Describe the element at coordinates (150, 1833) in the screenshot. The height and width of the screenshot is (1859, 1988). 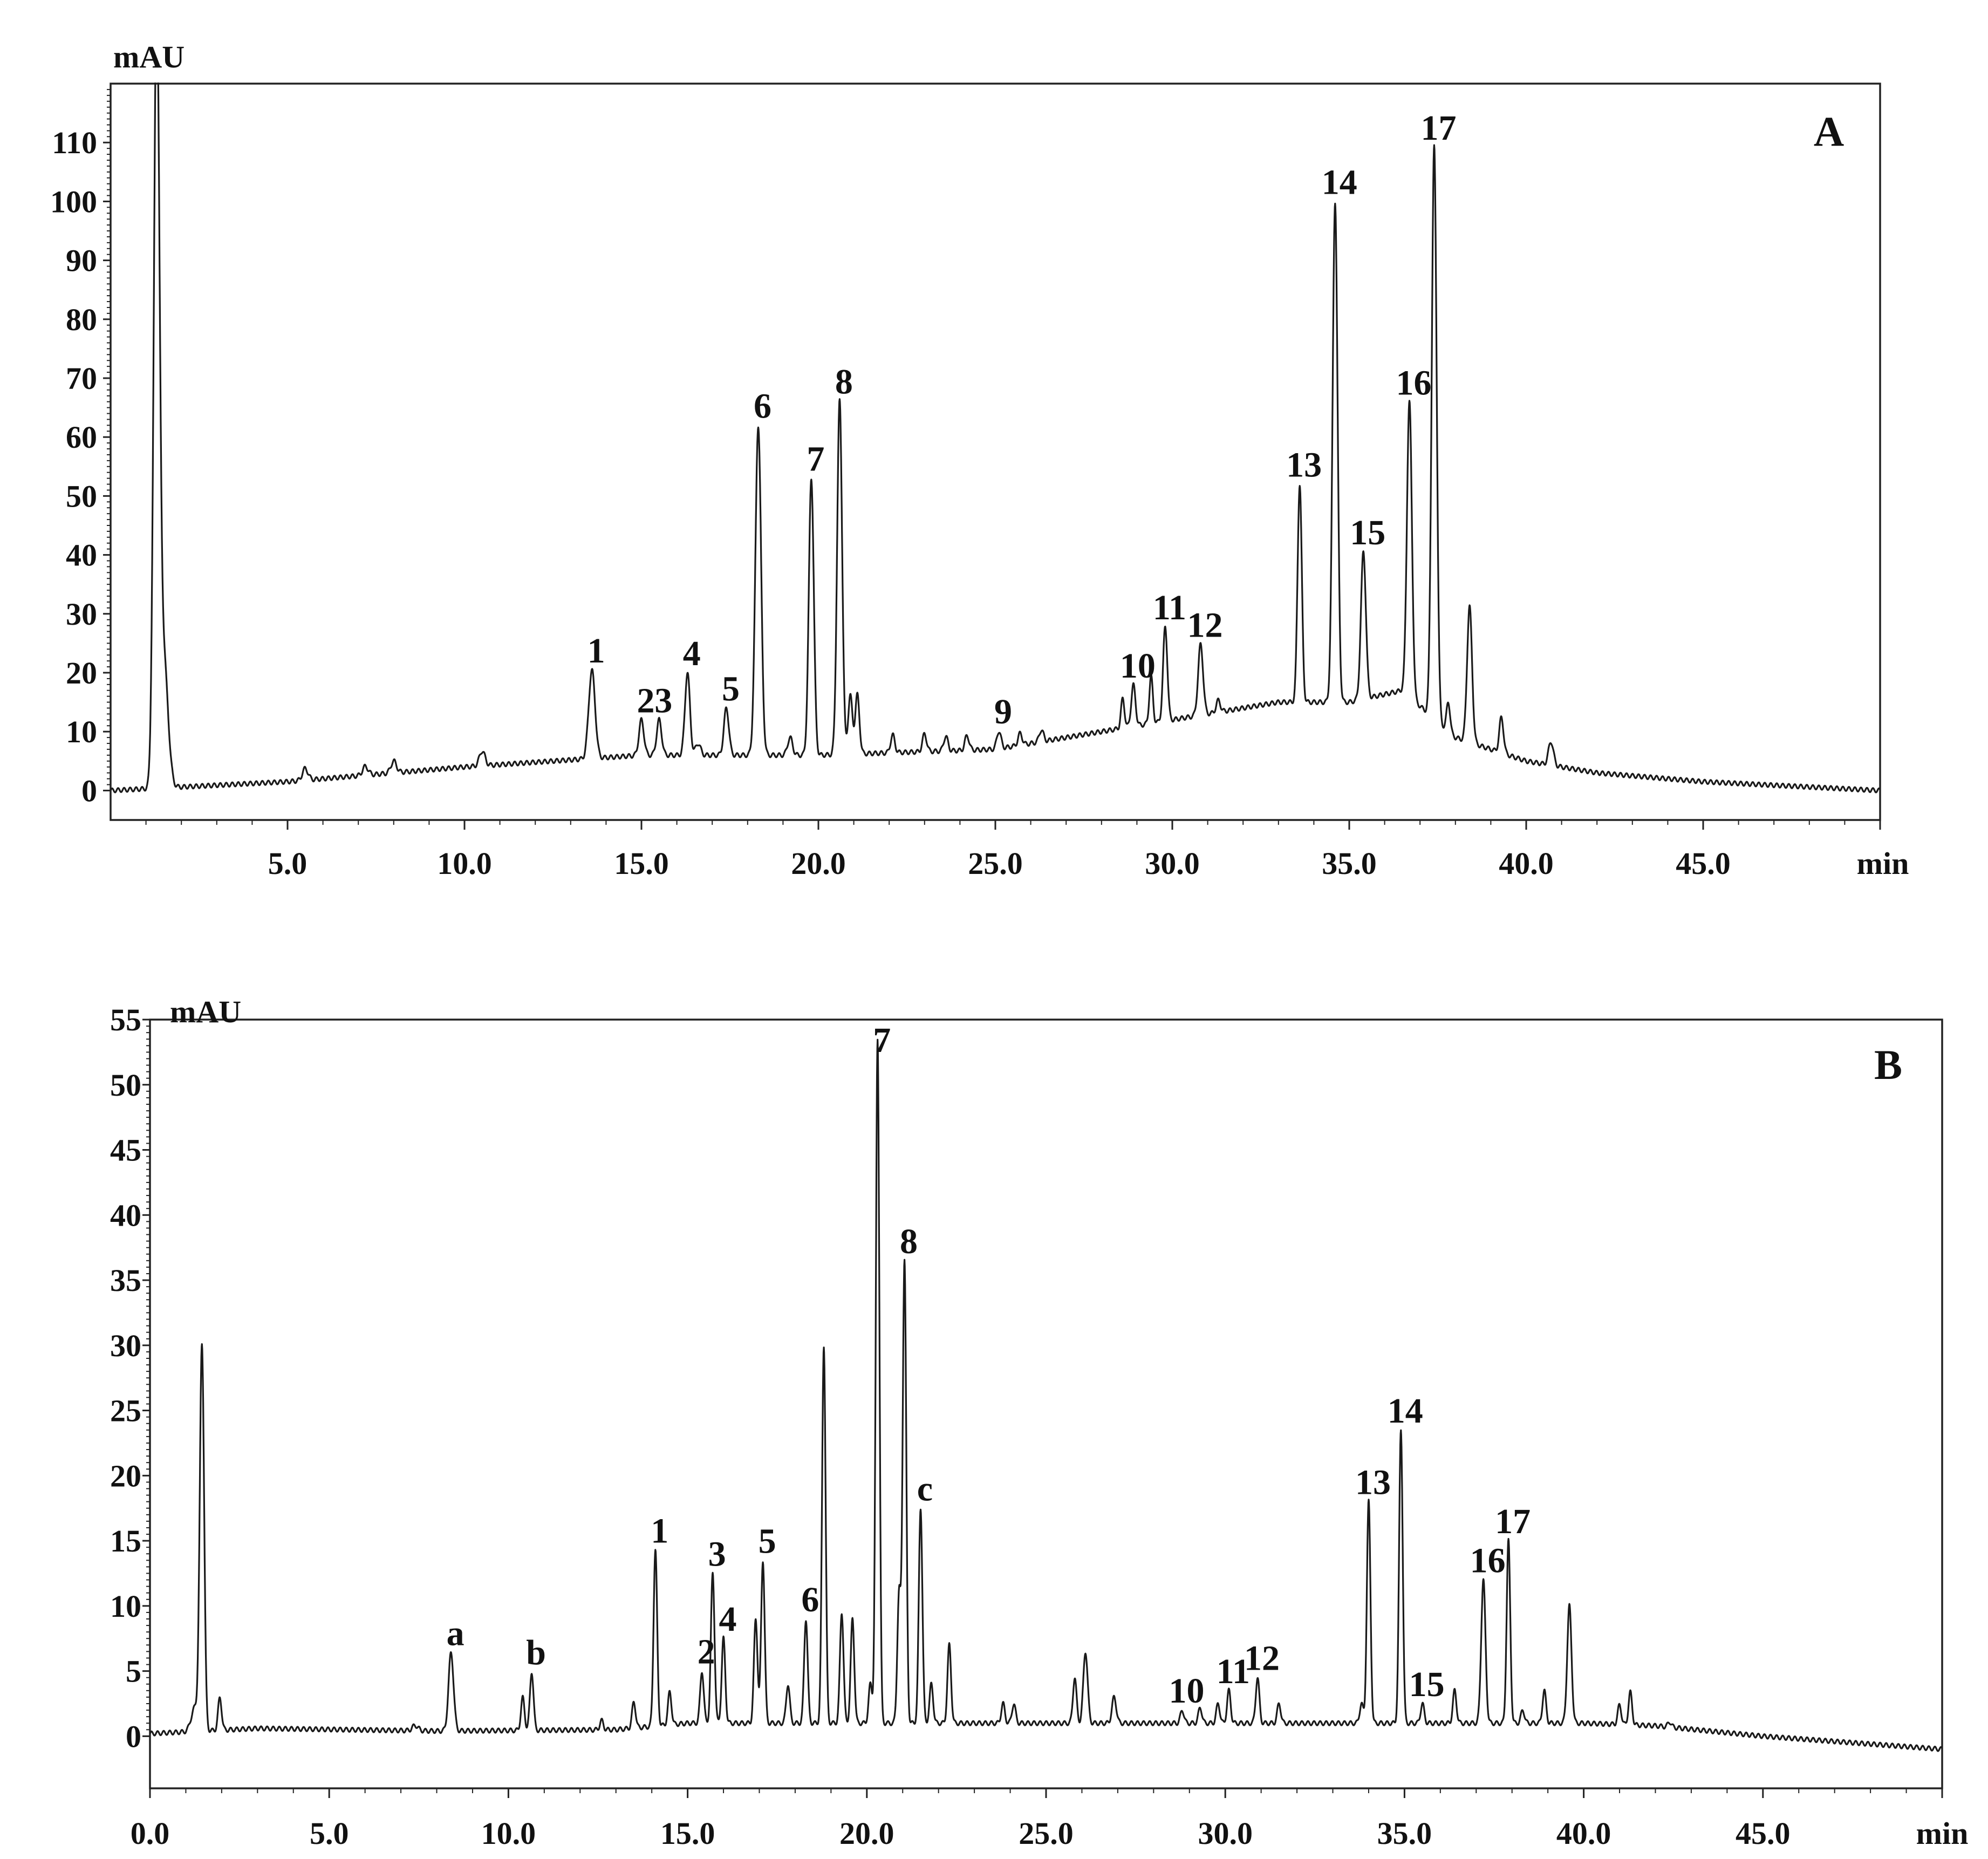
I see `x-tick-label: 0.0` at that location.